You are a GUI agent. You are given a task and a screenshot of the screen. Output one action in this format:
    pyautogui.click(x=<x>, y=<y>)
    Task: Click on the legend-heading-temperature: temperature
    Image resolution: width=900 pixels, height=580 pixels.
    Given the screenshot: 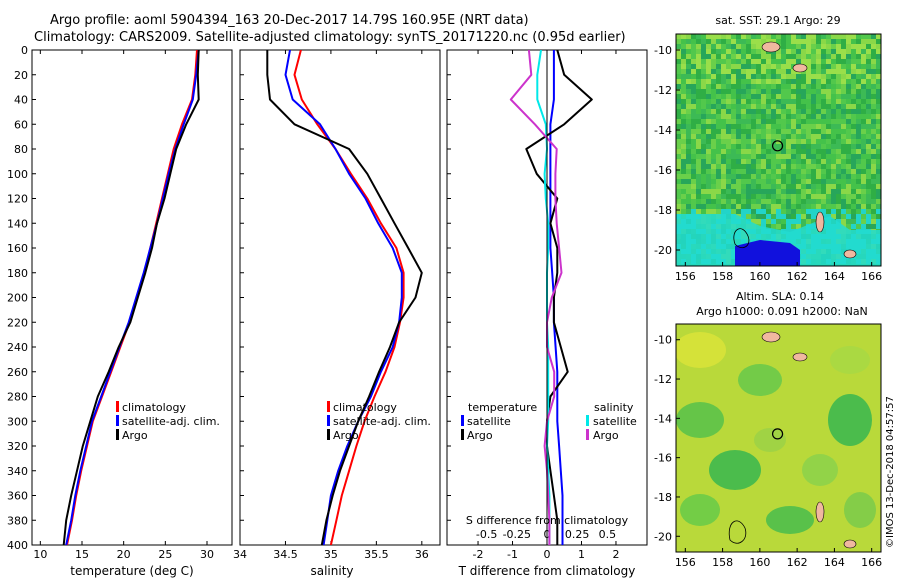 What is the action you would take?
    pyautogui.click(x=502, y=407)
    